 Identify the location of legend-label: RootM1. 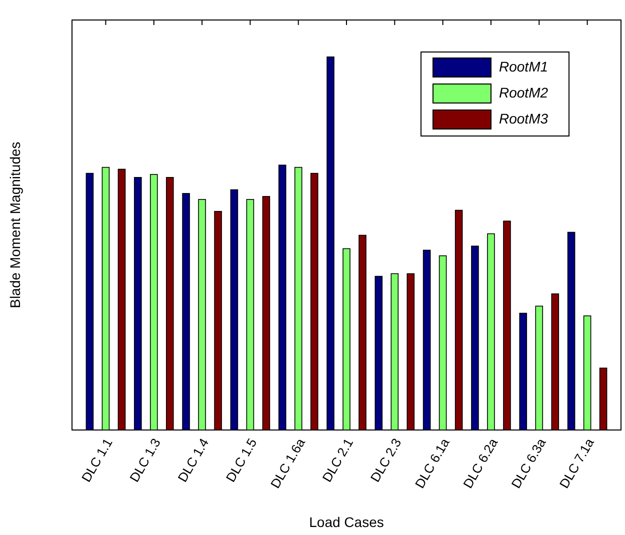
(523, 66).